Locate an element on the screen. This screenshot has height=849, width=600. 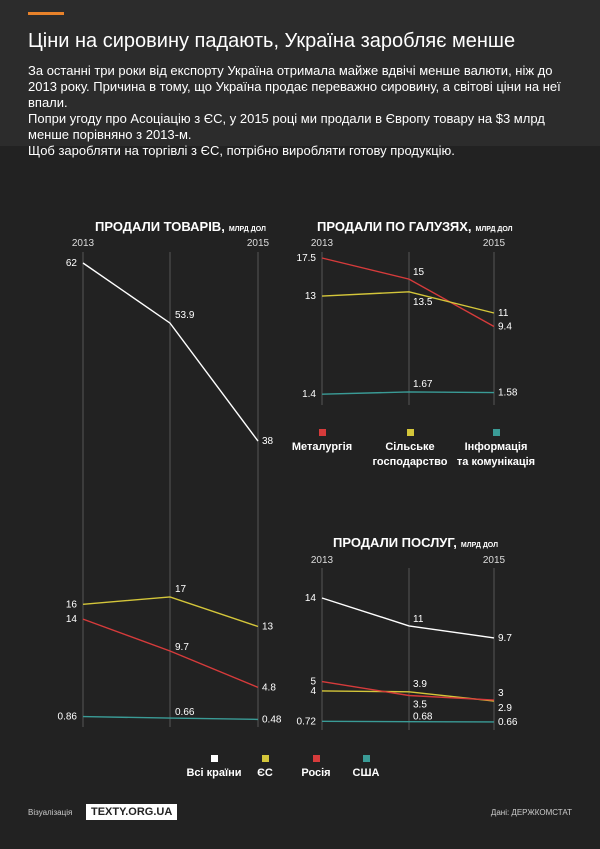
data-label: 0.86 is located at coordinates (68, 717).